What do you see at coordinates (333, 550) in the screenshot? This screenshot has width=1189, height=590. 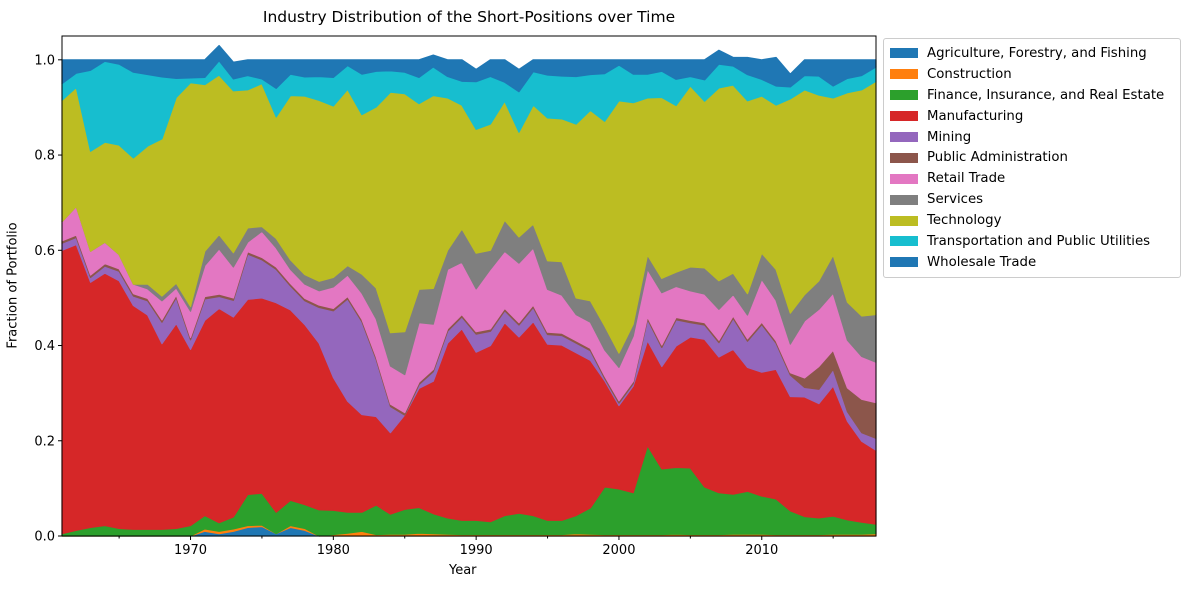 I see `x-tick-label: 1980` at bounding box center [333, 550].